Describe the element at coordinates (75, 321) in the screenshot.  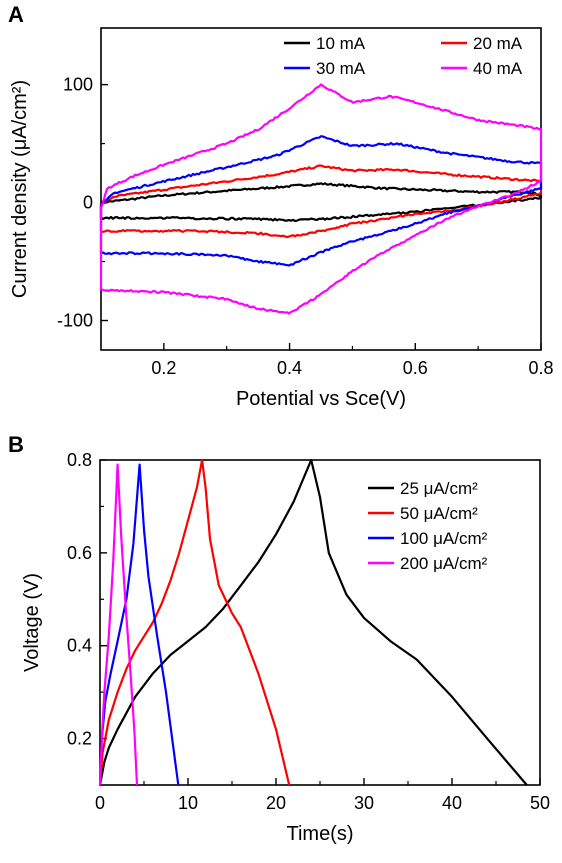
I see `y-tick-label: -100` at that location.